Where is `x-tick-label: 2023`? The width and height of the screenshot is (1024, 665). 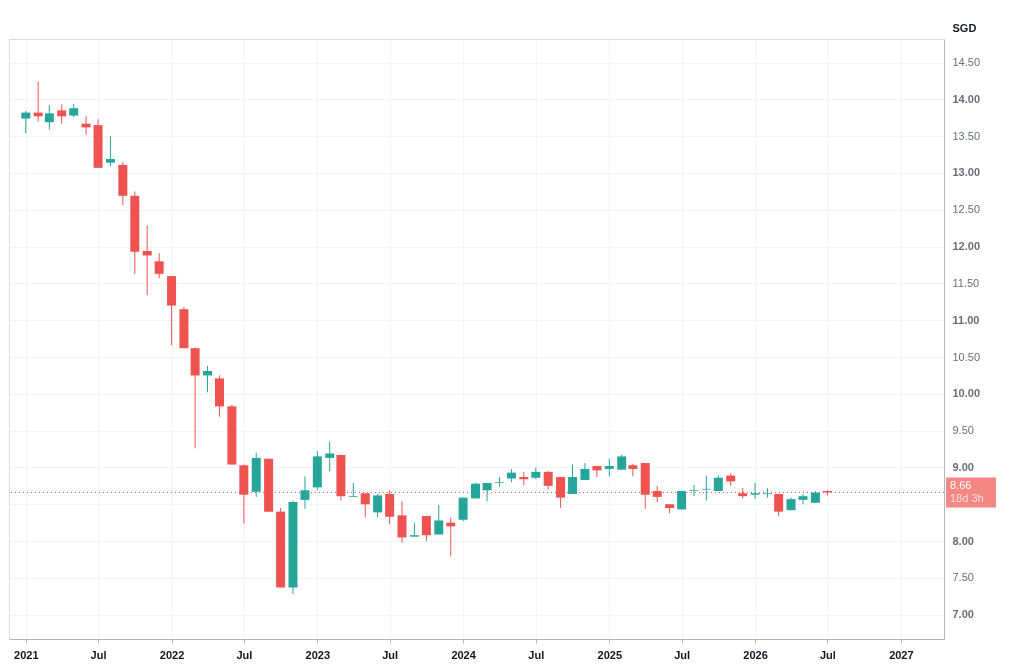
x-tick-label: 2023 is located at coordinates (318, 654).